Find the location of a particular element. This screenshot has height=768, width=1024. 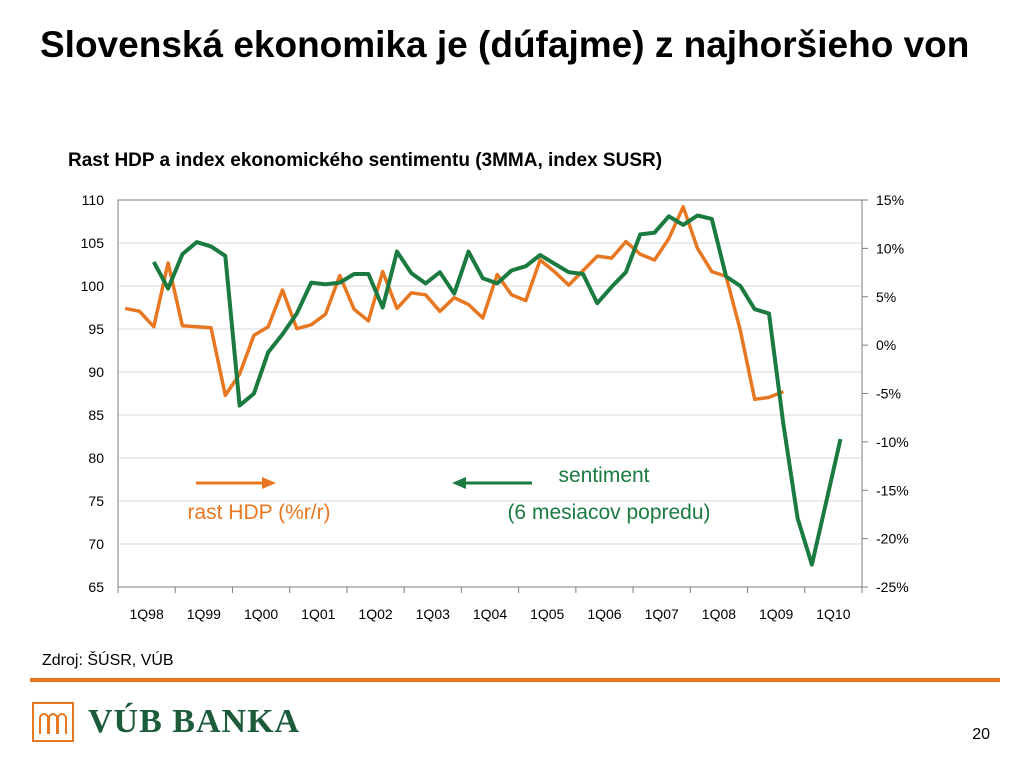

vub-logo: VÚB BANKA is located at coordinates (166, 722).